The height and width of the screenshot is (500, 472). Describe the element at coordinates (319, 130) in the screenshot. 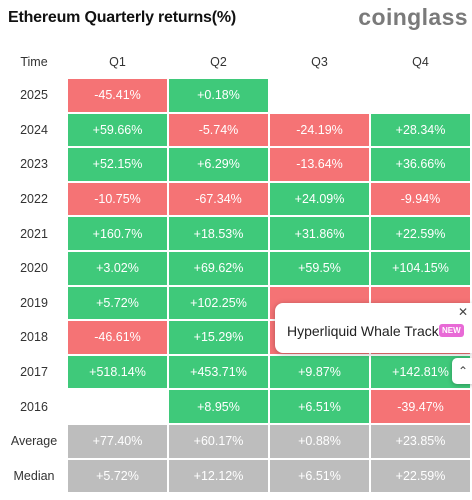

I see `return-cell: -24.19%` at that location.